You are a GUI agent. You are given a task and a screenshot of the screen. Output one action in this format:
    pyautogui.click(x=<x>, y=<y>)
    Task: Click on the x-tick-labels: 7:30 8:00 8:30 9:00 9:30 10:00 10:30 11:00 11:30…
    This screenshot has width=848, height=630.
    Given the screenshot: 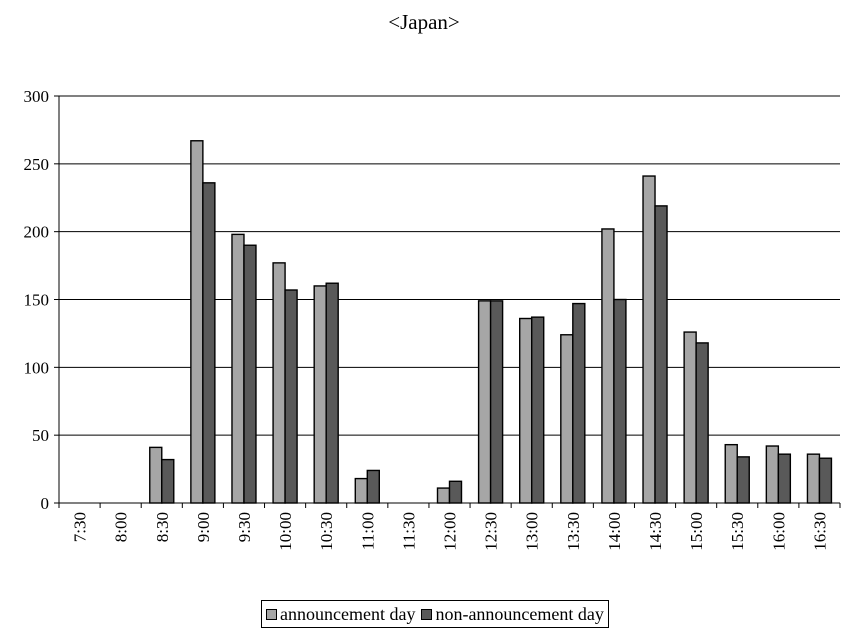 What is the action you would take?
    pyautogui.click(x=450, y=531)
    